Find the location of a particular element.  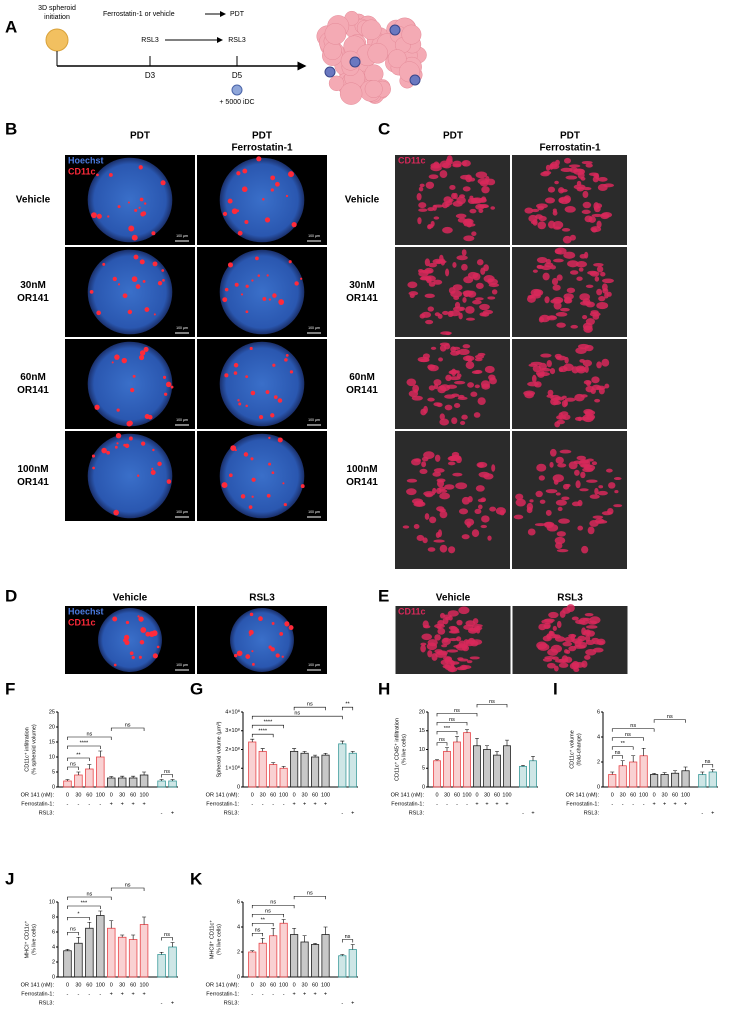

y-tick-label: 10 is located at coordinates (52, 757).